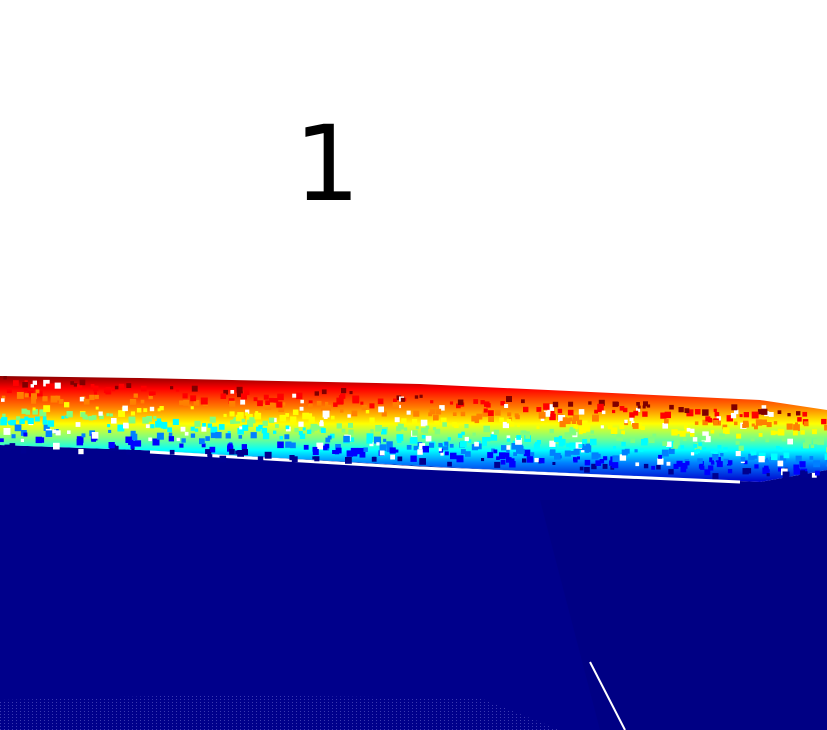 The image size is (827, 730). I want to click on scan-streak, so click(607, 695).